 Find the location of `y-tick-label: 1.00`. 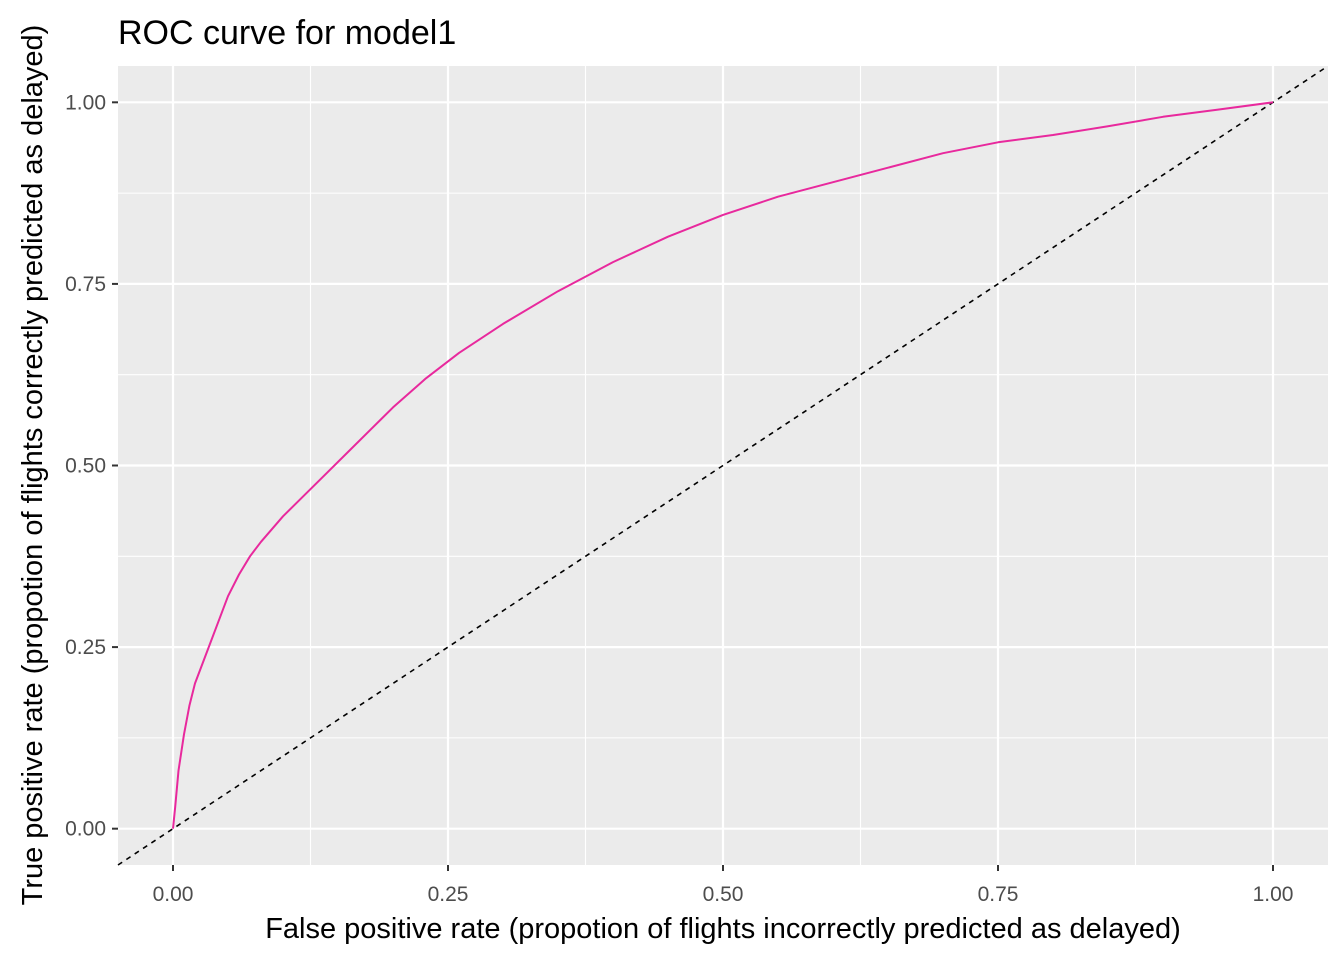

y-tick-label: 1.00 is located at coordinates (85, 102).